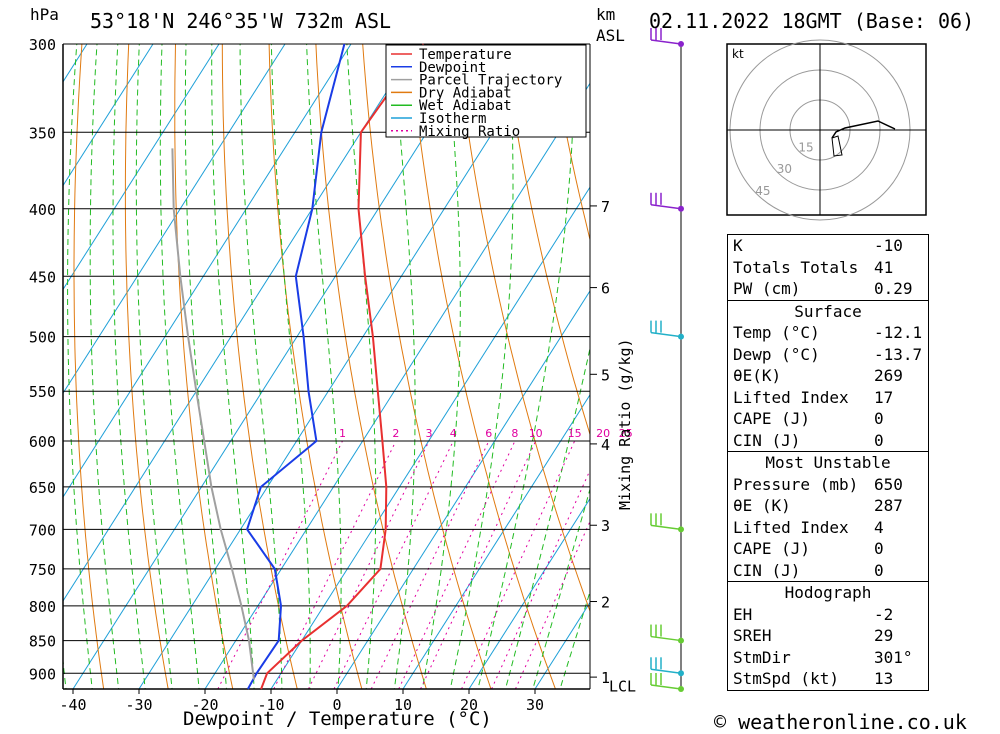 The height and width of the screenshot is (734, 1000). What do you see at coordinates (42, 392) in the screenshot?
I see `pressure-tick-label: 550` at bounding box center [42, 392].